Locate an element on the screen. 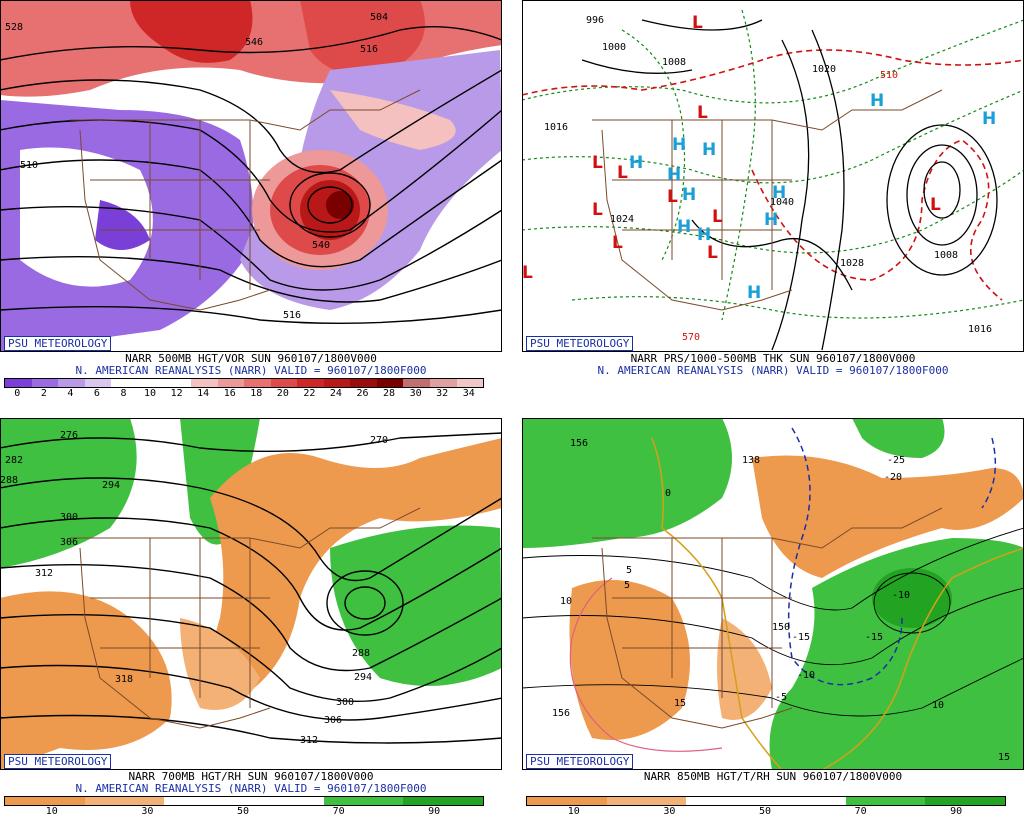  colorbar-tick-label: 32 is located at coordinates (442, 393).